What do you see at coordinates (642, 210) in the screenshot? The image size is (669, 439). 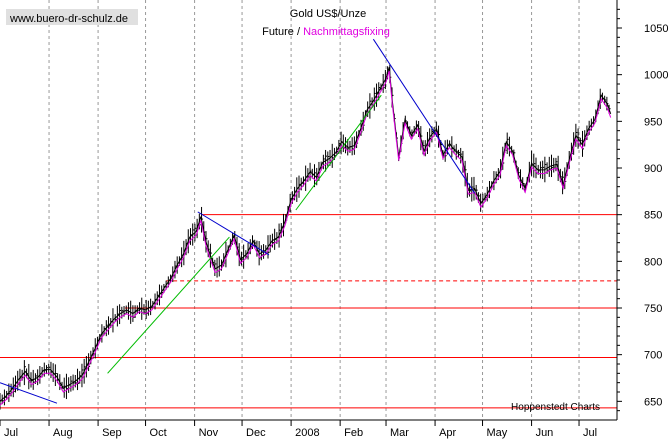 I see `y-axis: 650 700 750 800 850 900 950 1000 1050` at bounding box center [642, 210].